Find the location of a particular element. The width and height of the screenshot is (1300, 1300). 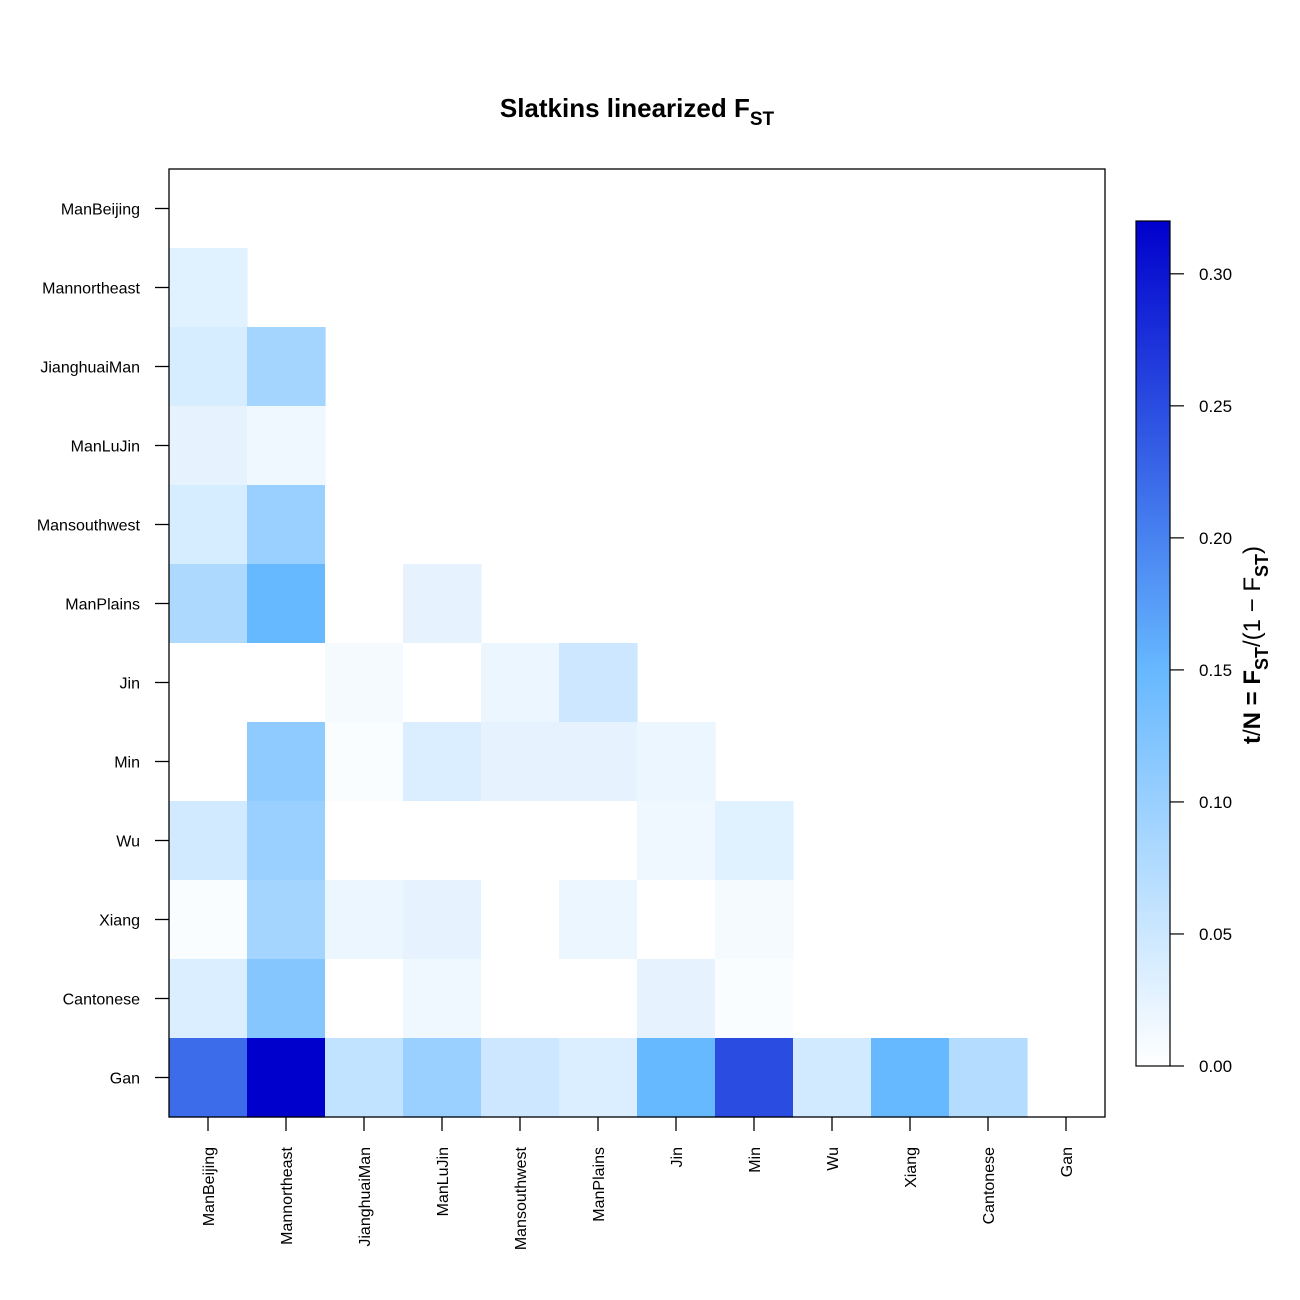

heatmap-cell-Gan-Cantonese is located at coordinates (988, 1078).